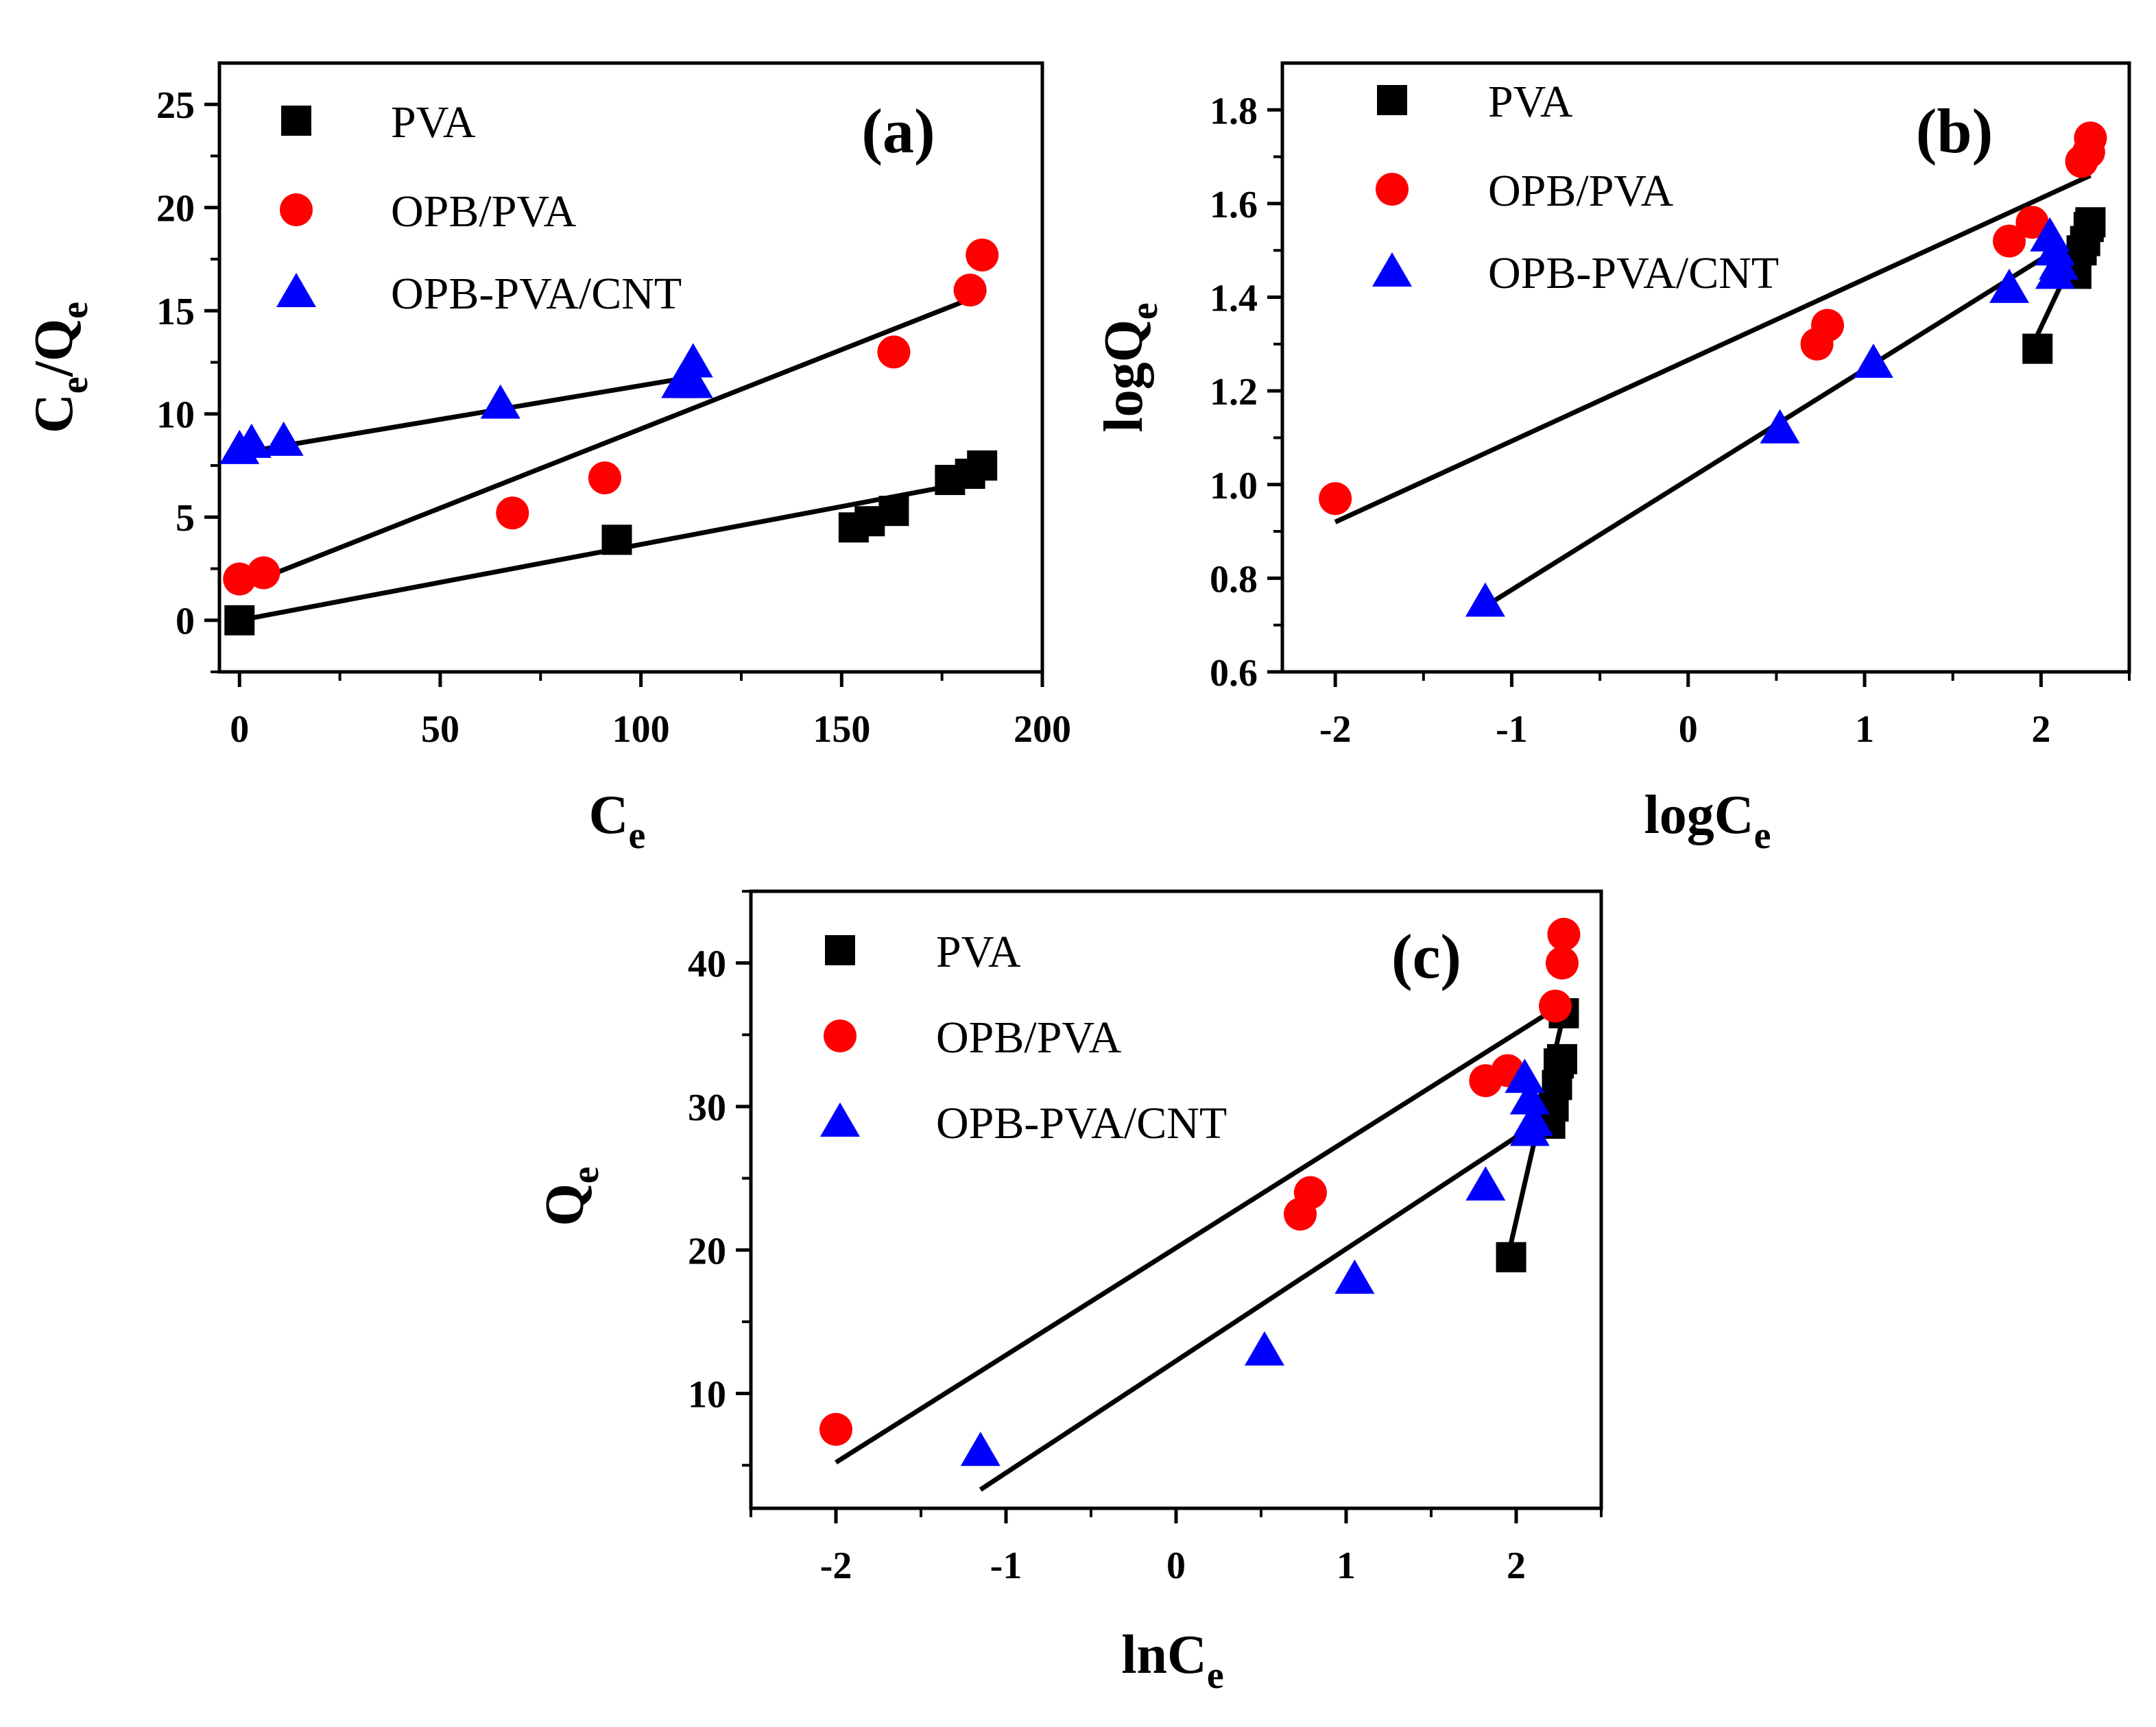  I want to click on y-tick-label: 1.8, so click(1234, 111).